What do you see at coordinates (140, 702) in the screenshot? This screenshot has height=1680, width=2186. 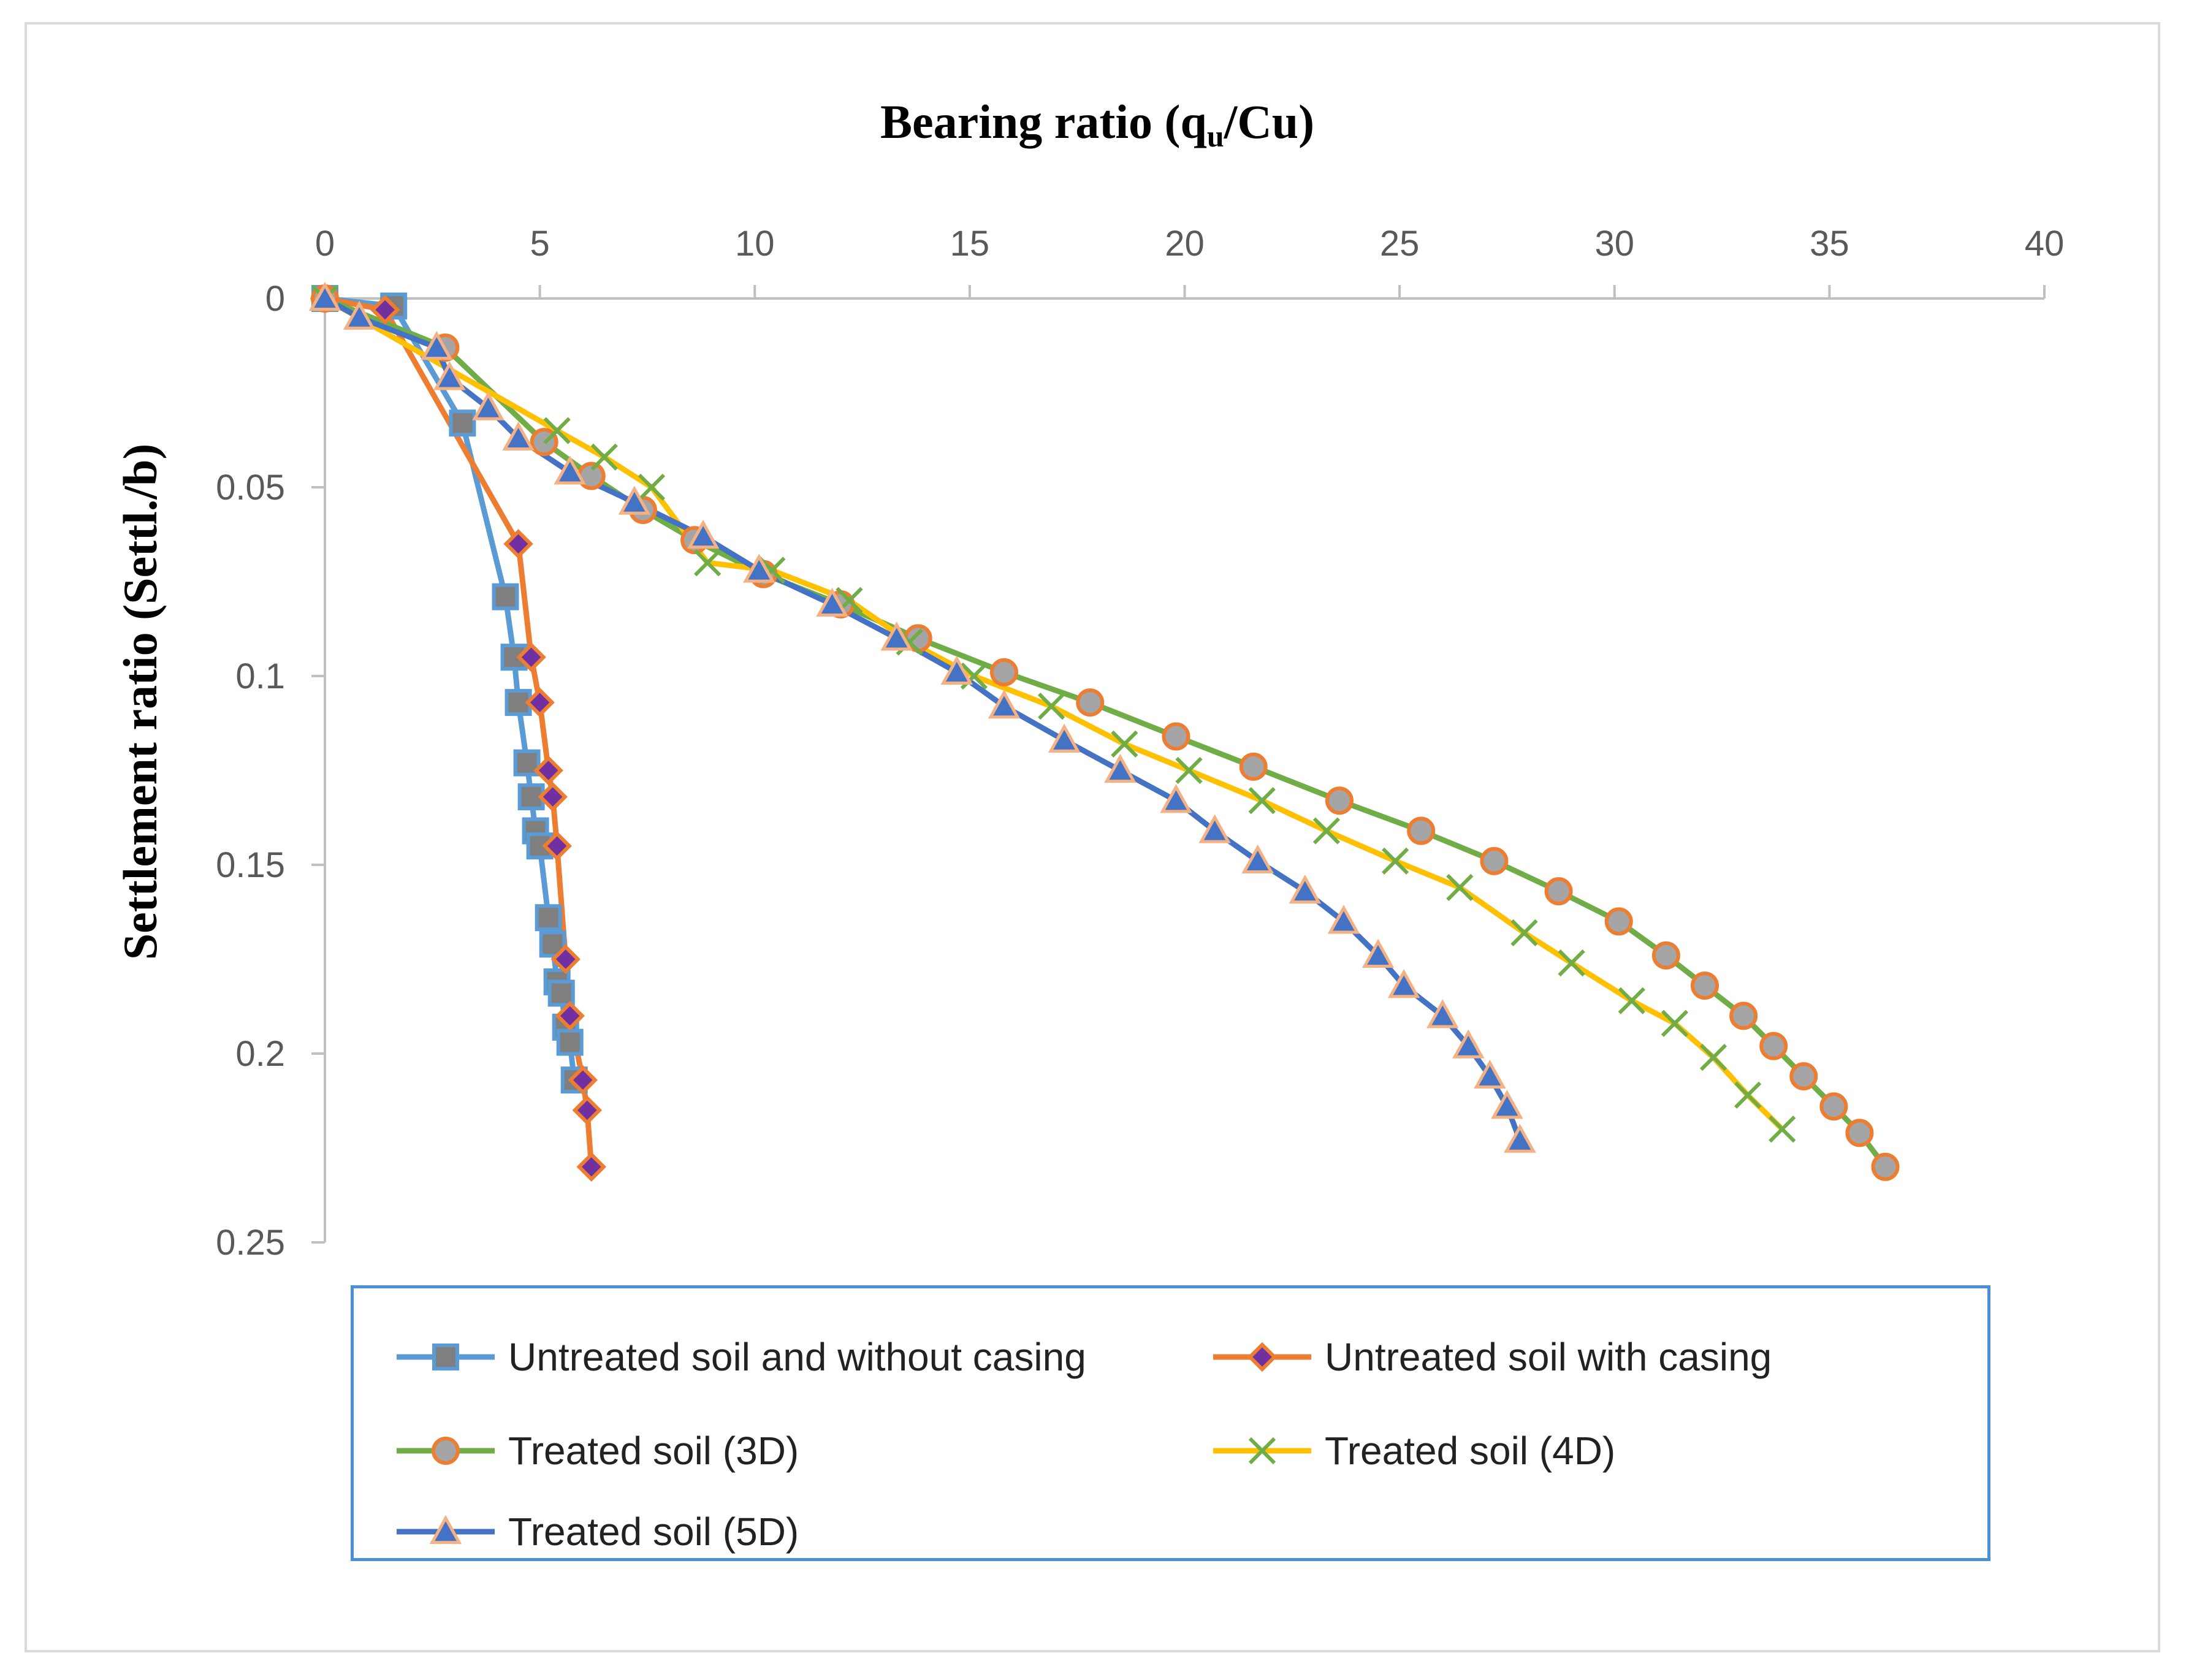 I see `y-axis-label: Settlement ratio (Settl./b)` at bounding box center [140, 702].